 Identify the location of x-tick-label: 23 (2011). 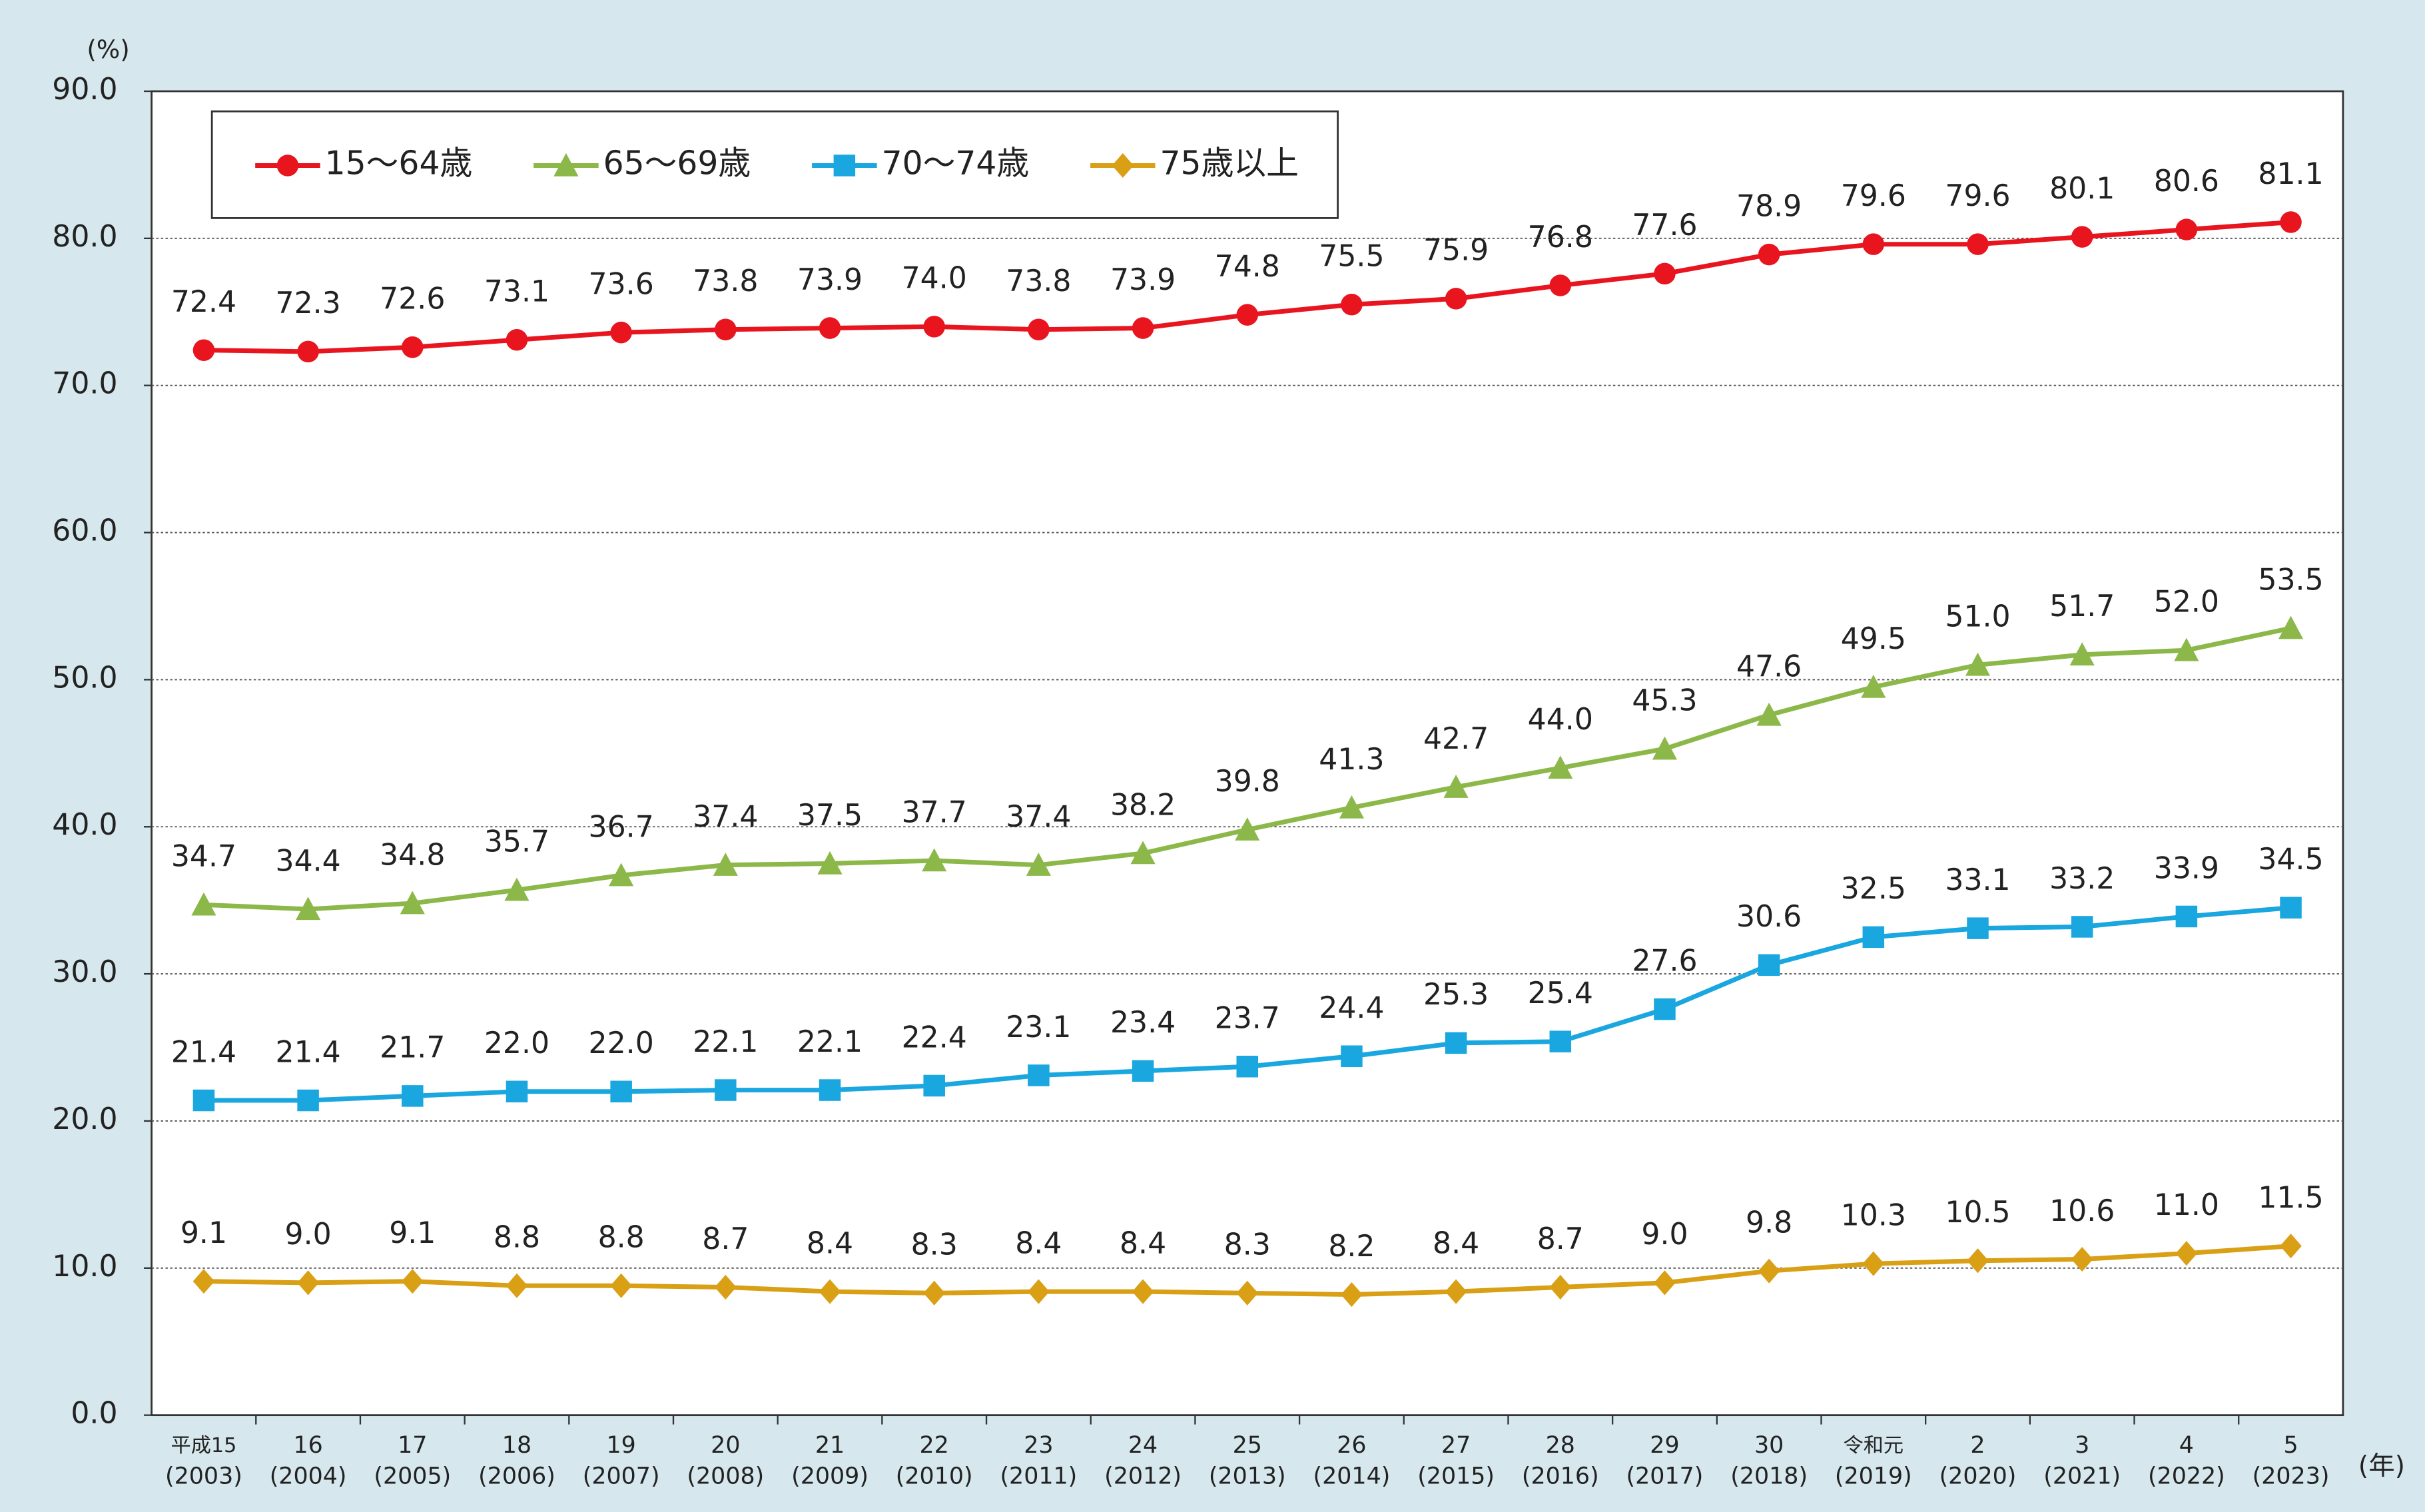
(1038, 1461).